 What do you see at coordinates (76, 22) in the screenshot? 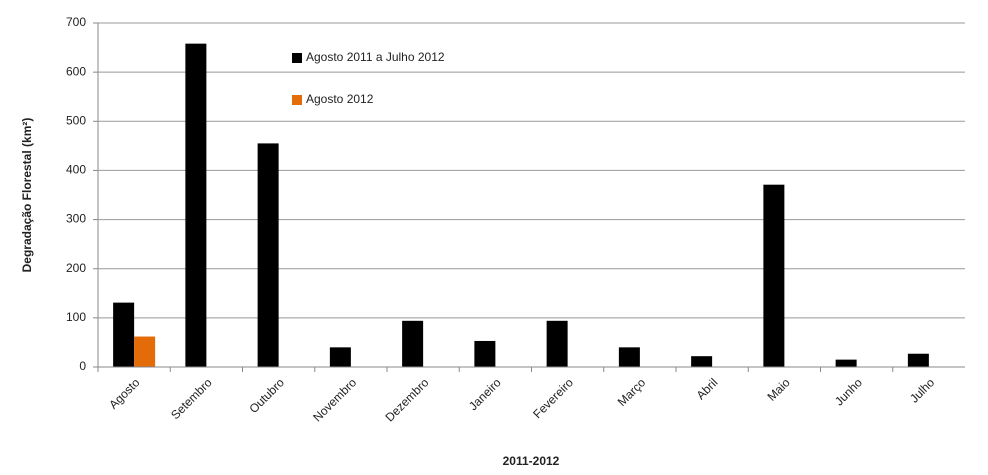
I see `y-tick-label: 700` at bounding box center [76, 22].